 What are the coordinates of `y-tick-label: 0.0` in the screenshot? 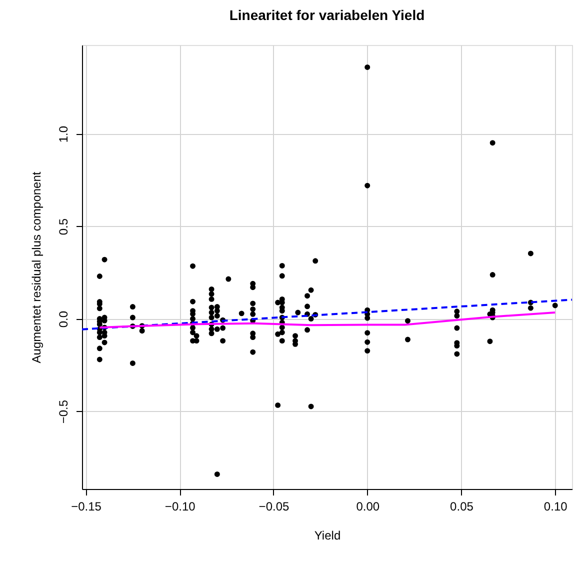 It's located at (63, 319).